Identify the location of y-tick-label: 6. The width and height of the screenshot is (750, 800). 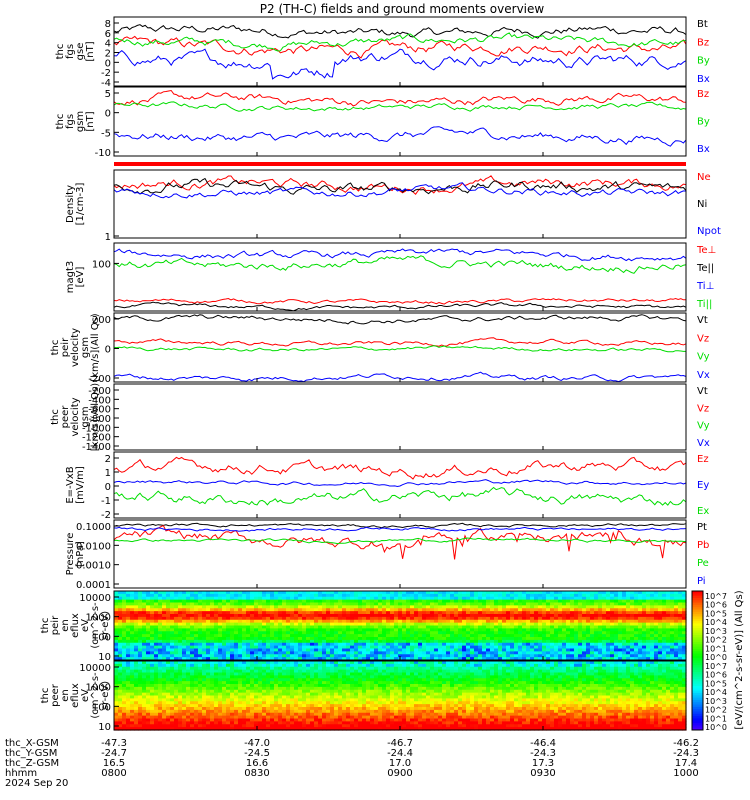
(108, 34).